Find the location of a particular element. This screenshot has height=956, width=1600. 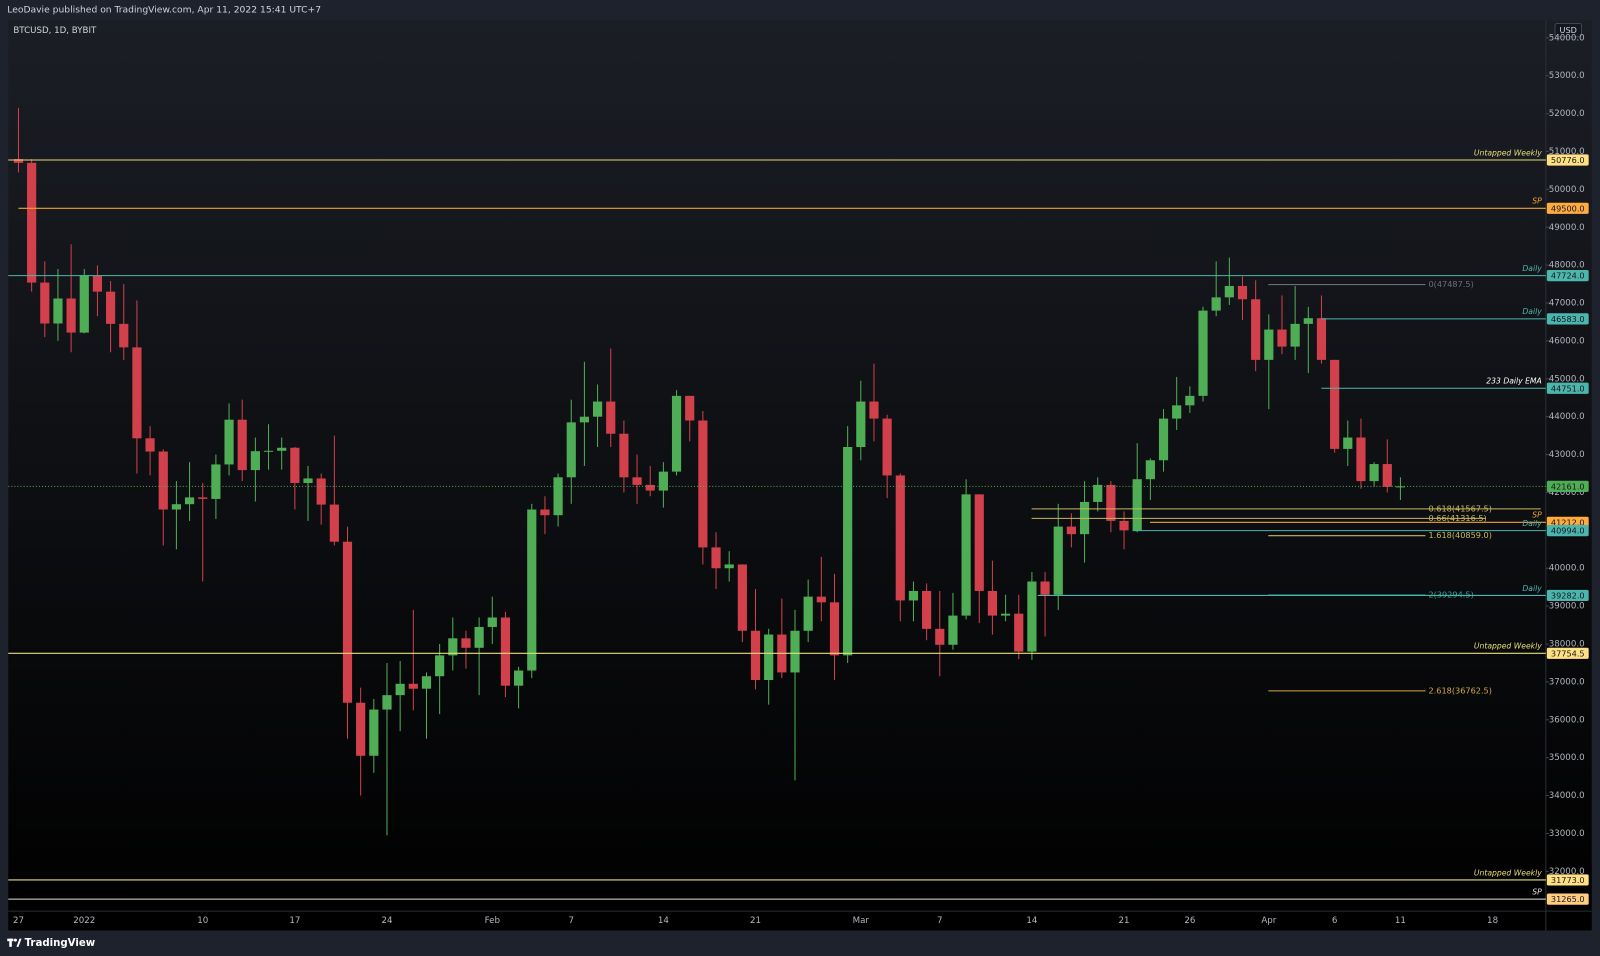

y-tick-label: 51000.0 is located at coordinates (1567, 152).